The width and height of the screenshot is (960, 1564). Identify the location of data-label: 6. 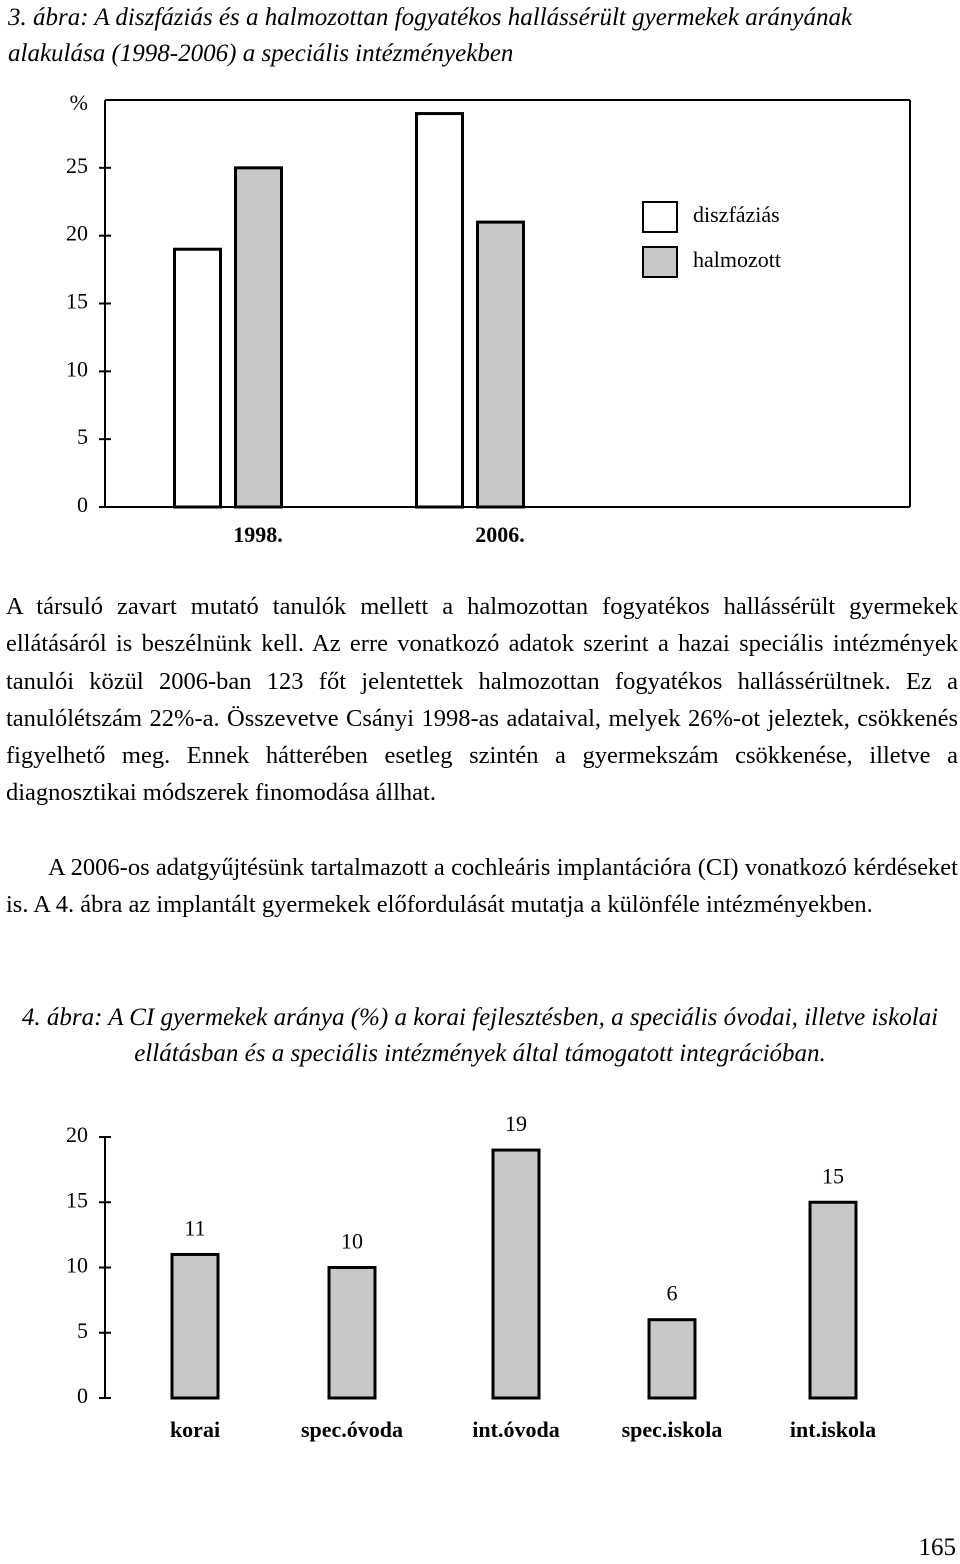
(672, 1293).